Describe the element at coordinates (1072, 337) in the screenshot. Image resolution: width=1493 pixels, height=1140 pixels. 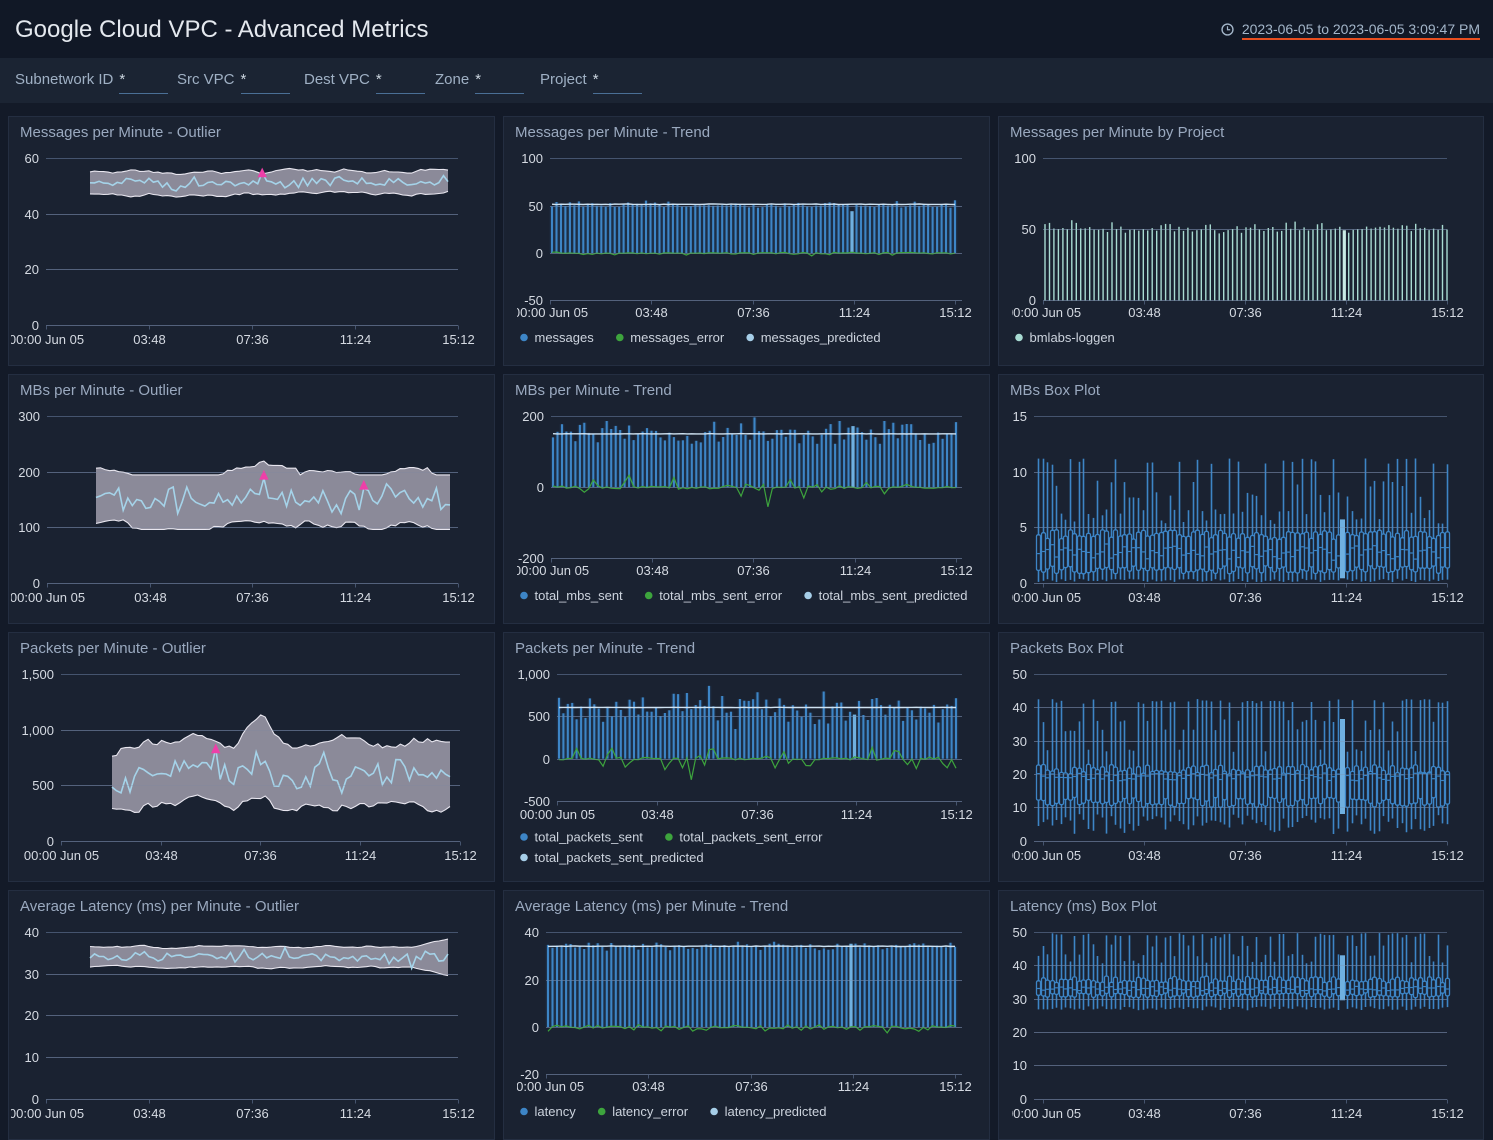
I see `svg-text: bmlabs-loggen` at that location.